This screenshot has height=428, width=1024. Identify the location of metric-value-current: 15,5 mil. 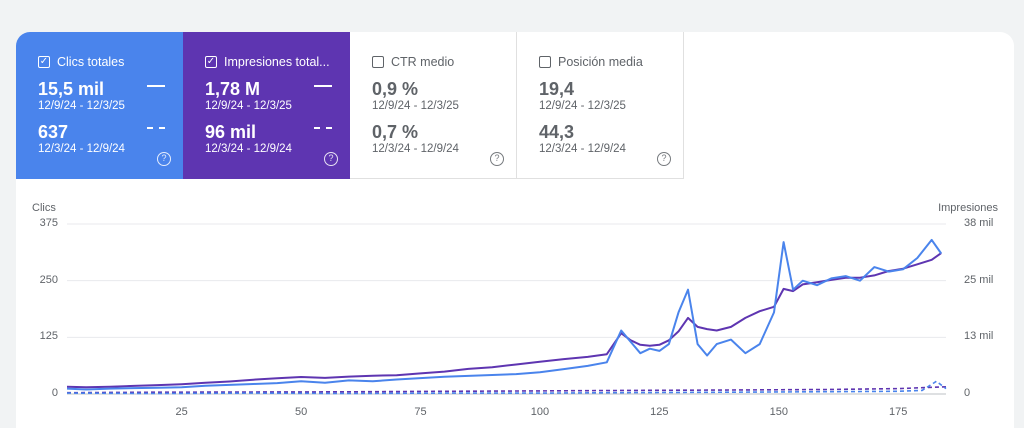
(71, 89).